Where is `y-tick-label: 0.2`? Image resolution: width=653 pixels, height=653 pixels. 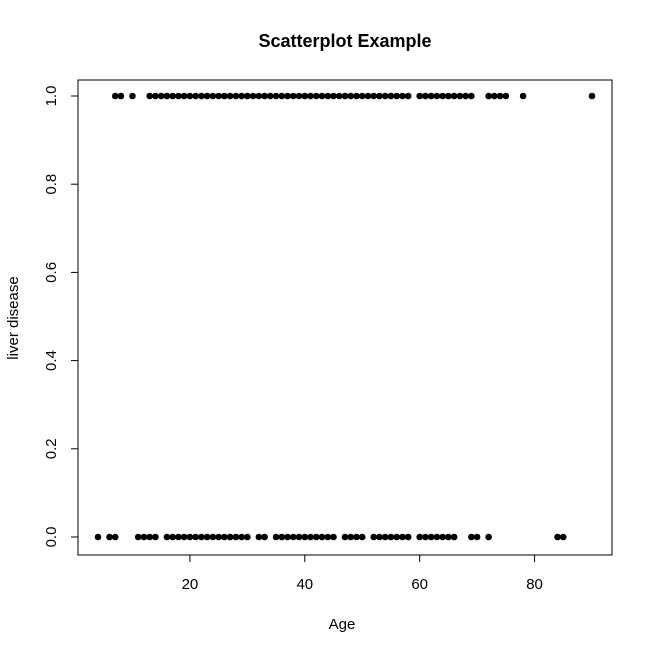 y-tick-label: 0.2 is located at coordinates (51, 448).